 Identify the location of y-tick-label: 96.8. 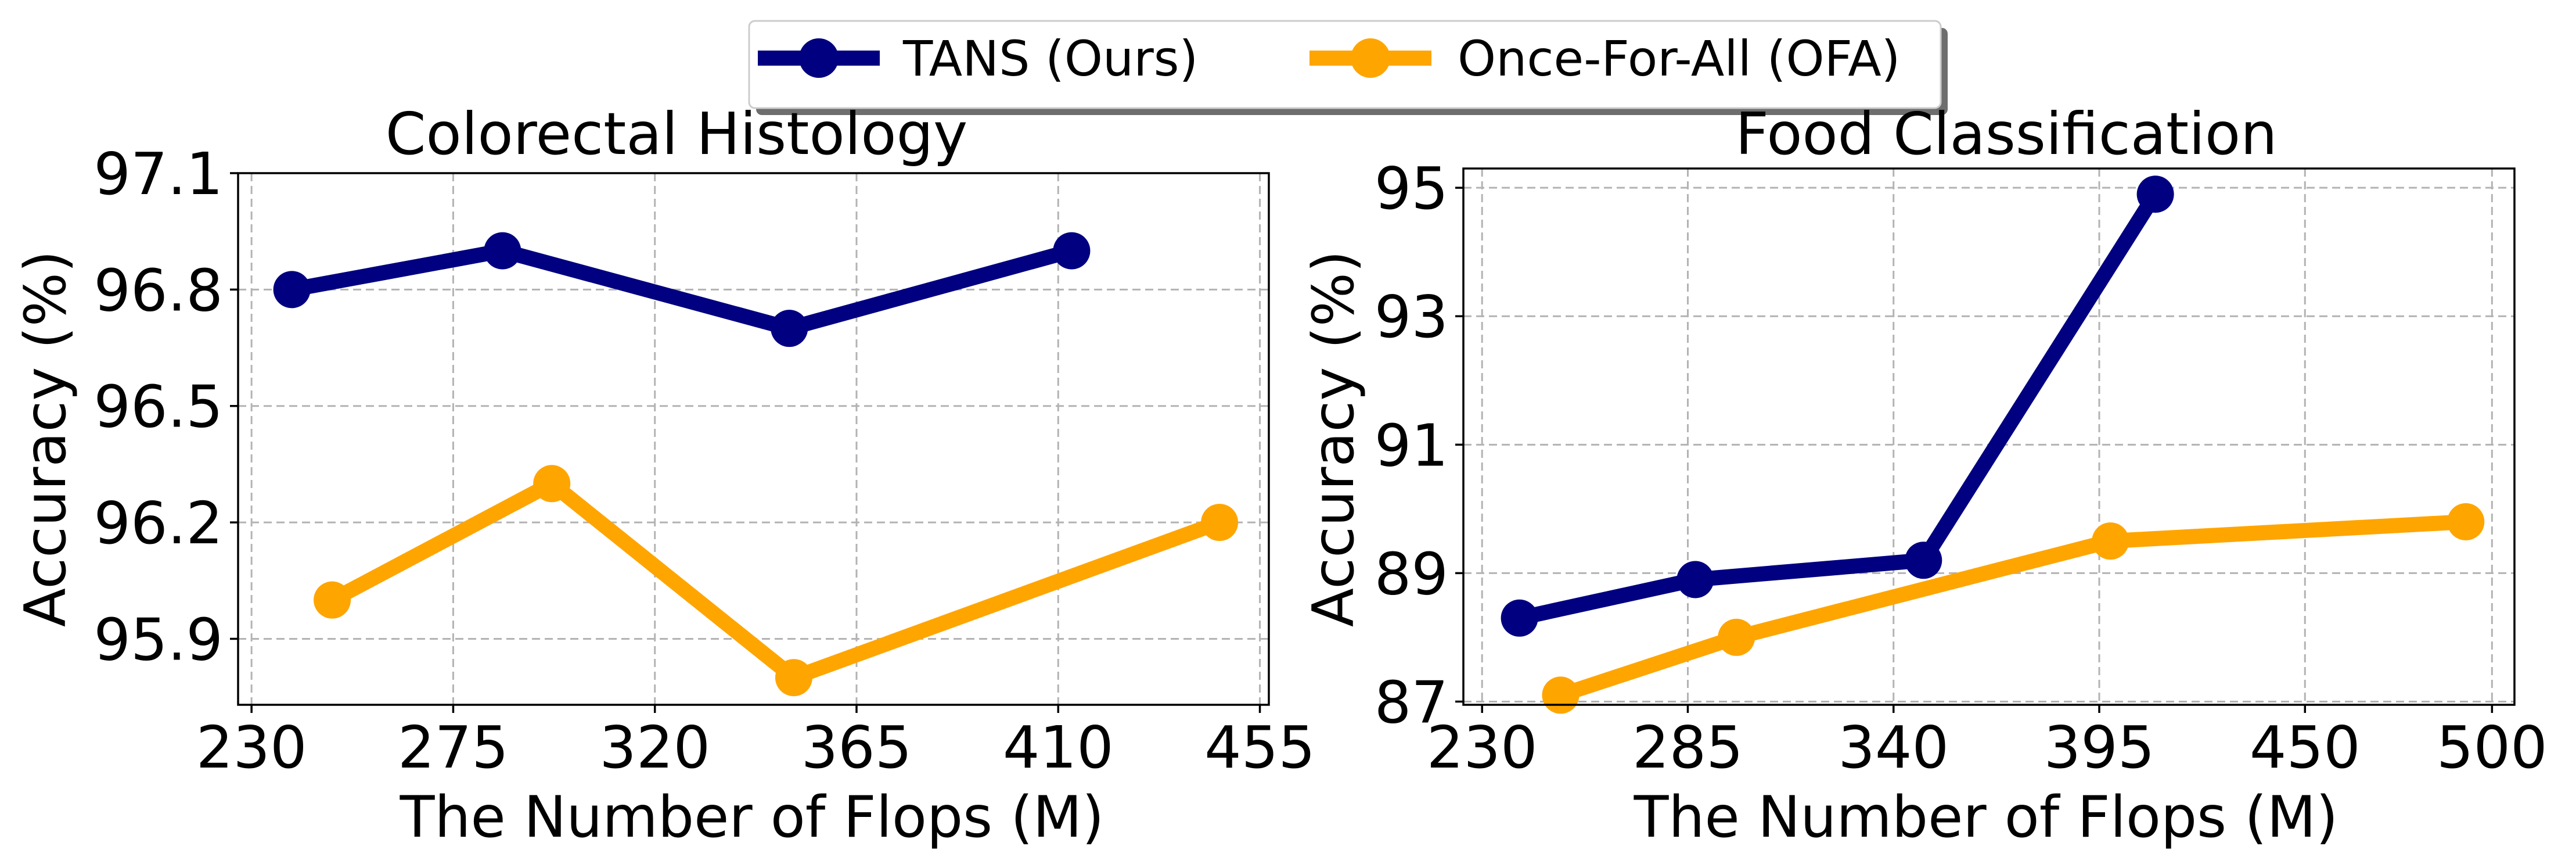
(158, 290).